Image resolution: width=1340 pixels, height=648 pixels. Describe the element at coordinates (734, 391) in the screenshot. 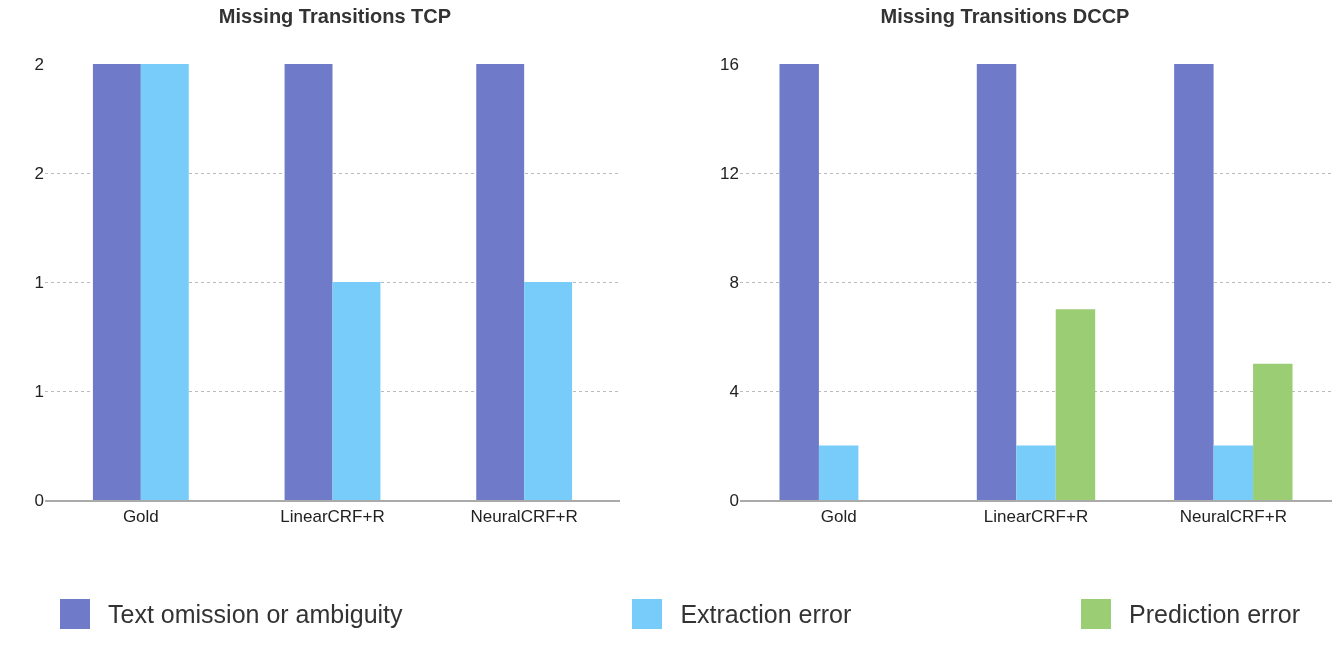

I see `y-tick-label: 4` at that location.